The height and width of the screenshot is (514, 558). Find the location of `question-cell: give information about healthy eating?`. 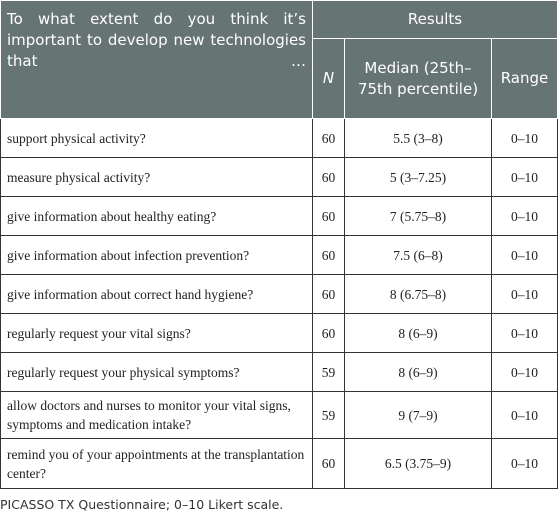

question-cell: give information about healthy eating? is located at coordinates (156, 216).